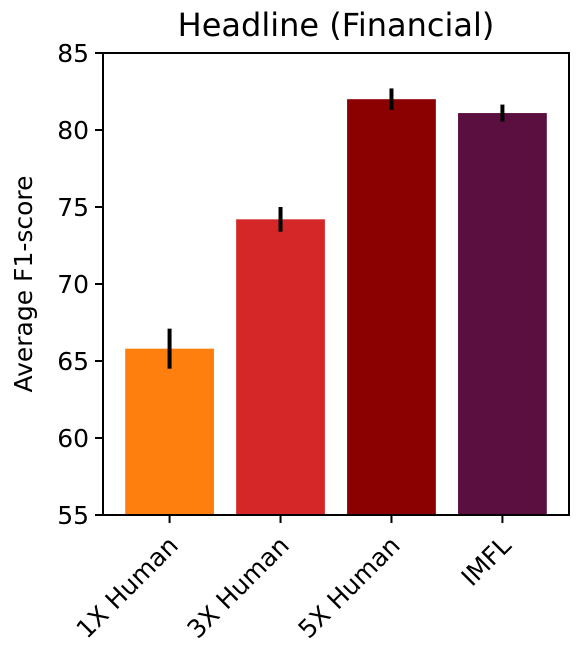 The image size is (578, 672). What do you see at coordinates (73, 130) in the screenshot?
I see `y-tick-label: 80` at bounding box center [73, 130].